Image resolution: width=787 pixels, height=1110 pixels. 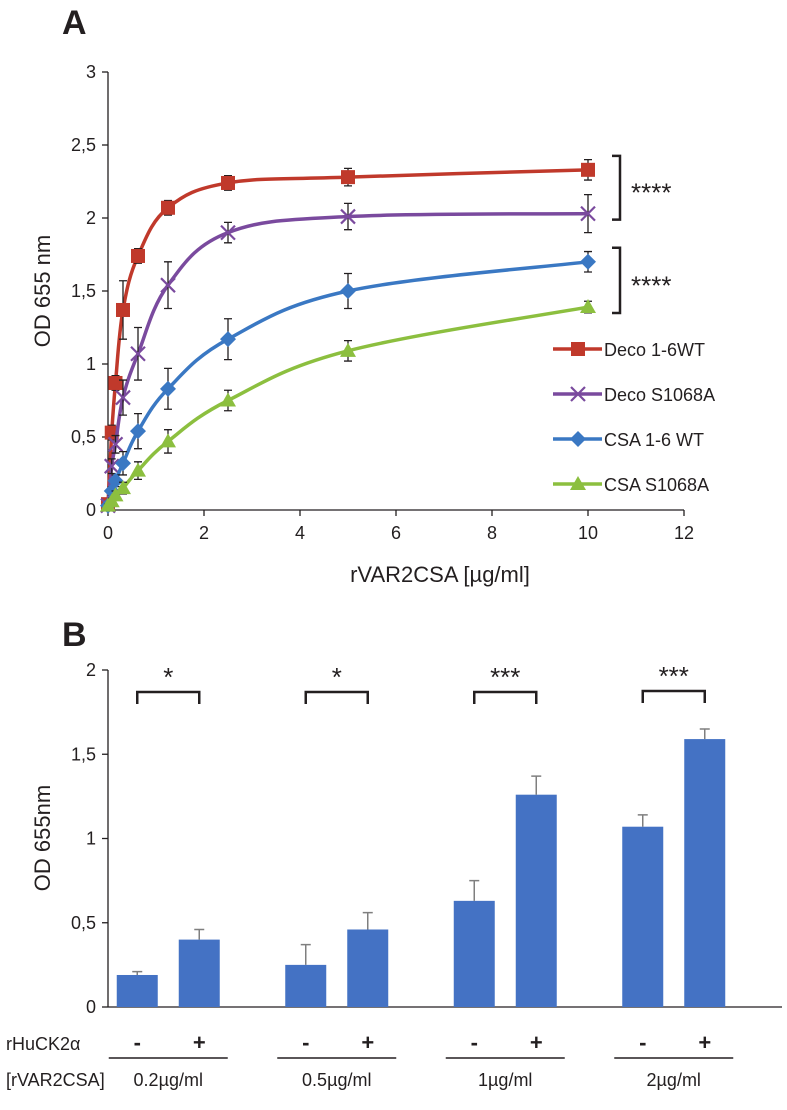 What do you see at coordinates (55, 1080) in the screenshot?
I see `row-label-rvar2csa: [rVAR2CSA]` at bounding box center [55, 1080].